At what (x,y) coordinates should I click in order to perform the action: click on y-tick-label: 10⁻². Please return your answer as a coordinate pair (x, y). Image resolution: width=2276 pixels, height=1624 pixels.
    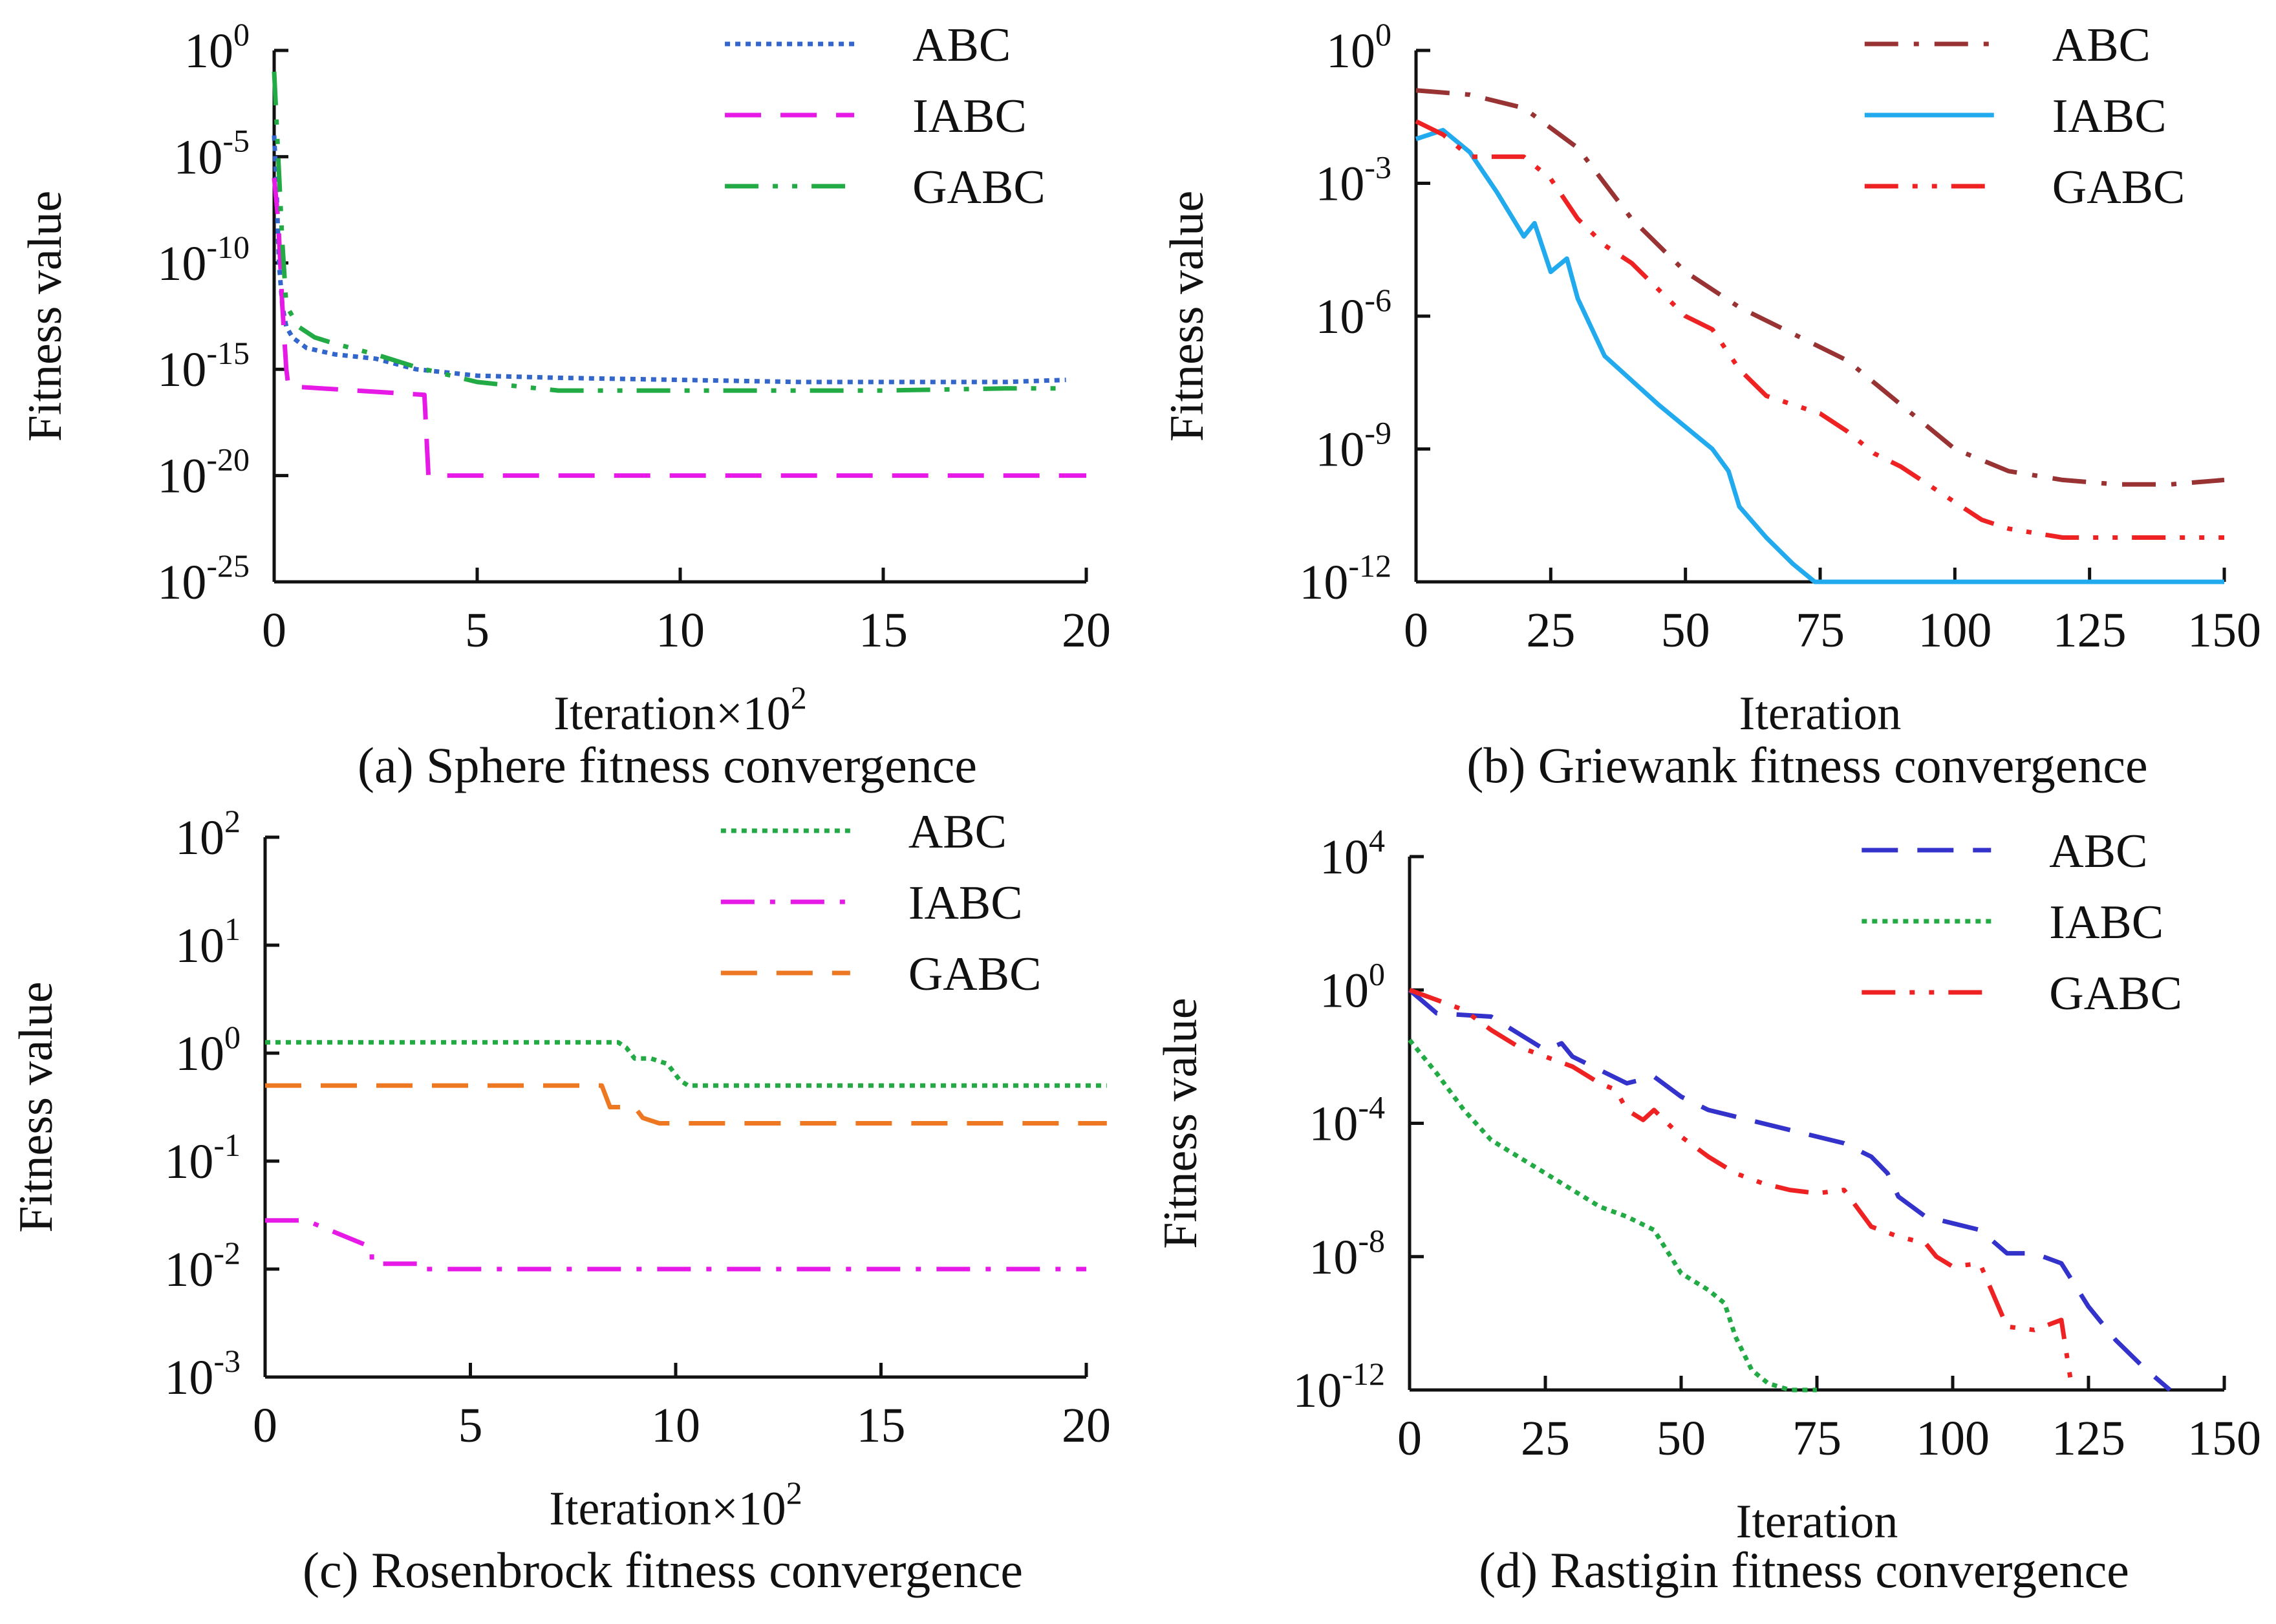
    Looking at the image, I should click on (202, 1266).